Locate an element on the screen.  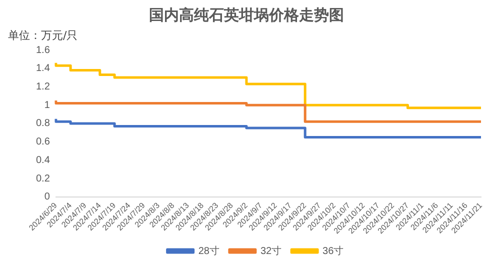
y-tick-label: 1 is located at coordinates (47, 105).